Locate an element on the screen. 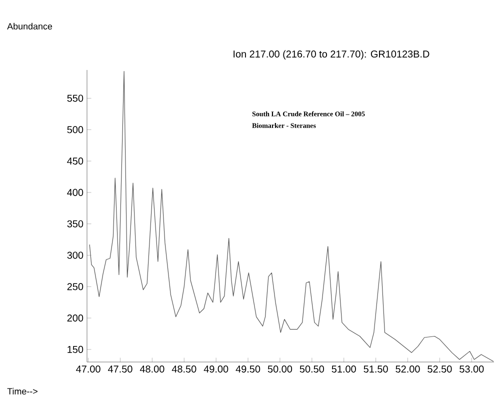 This screenshot has width=496, height=402. y-tick-label: 550 is located at coordinates (75, 98).